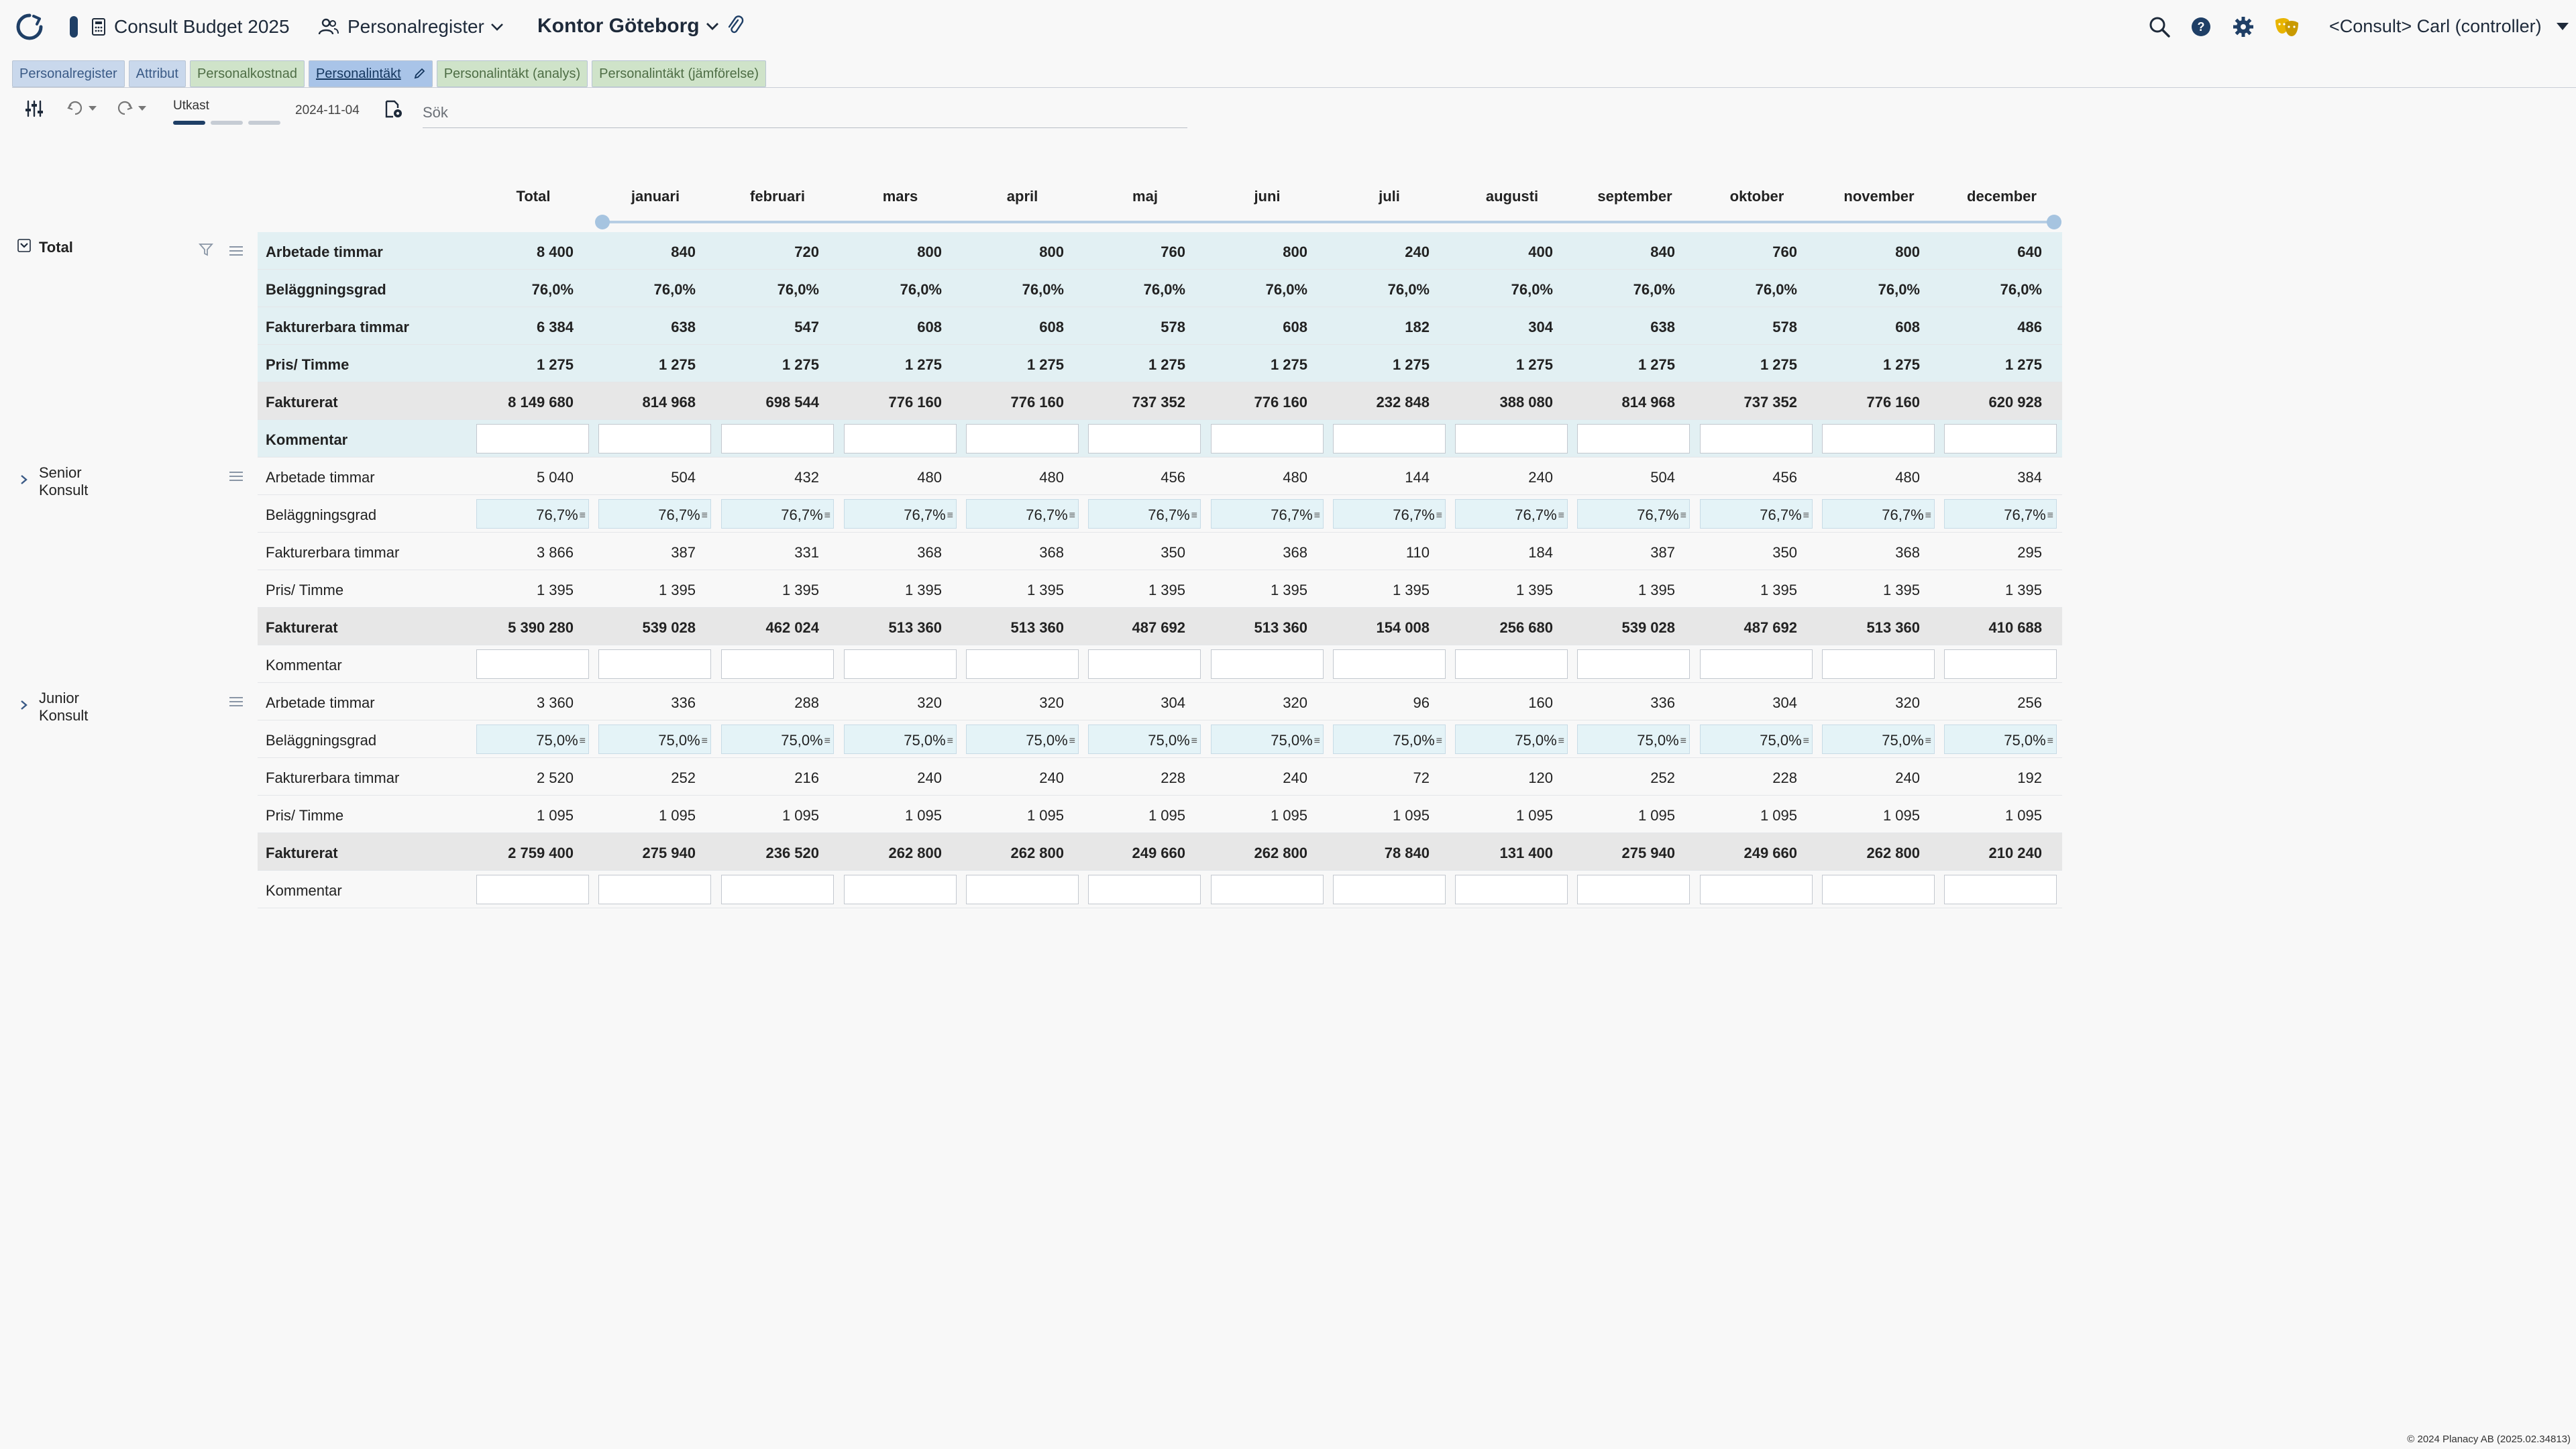 This screenshot has height=1449, width=2576. I want to click on cell-value: 486, so click(2029, 327).